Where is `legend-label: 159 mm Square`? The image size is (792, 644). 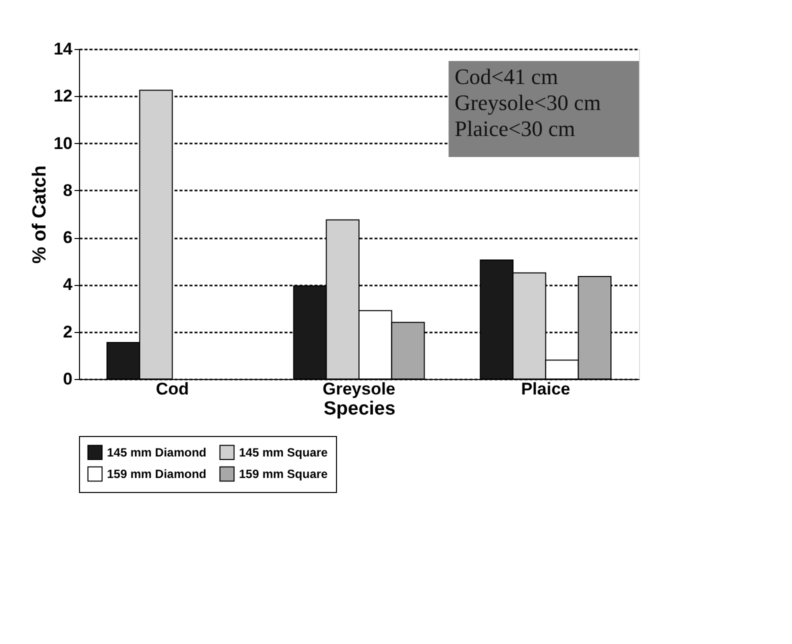 legend-label: 159 mm Square is located at coordinates (283, 474).